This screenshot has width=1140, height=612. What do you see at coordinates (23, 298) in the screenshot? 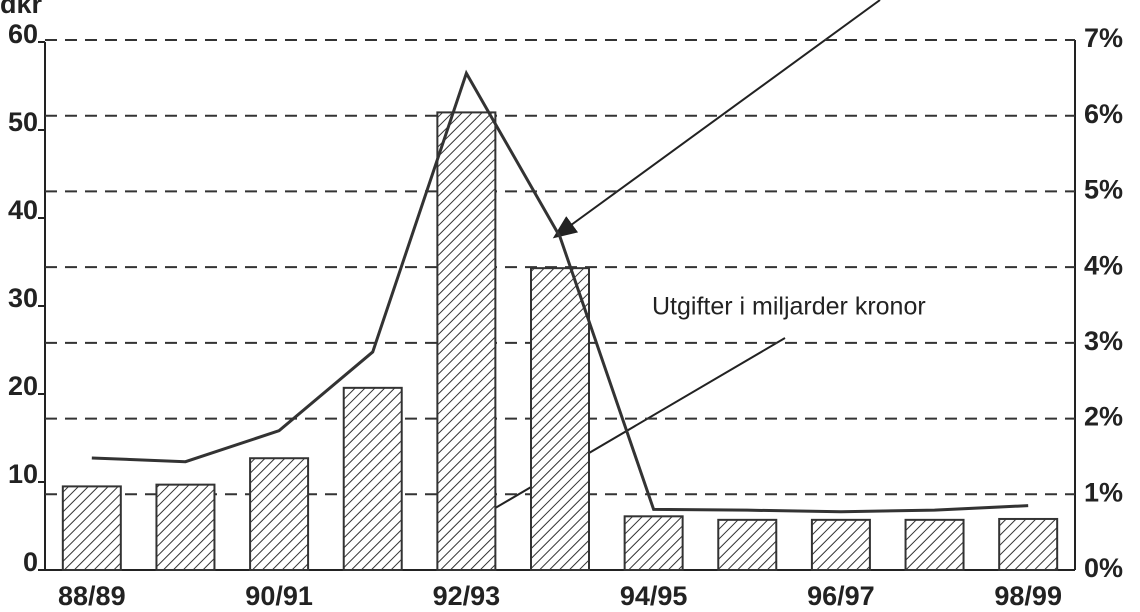
I see `y-tick-label: 30` at bounding box center [23, 298].